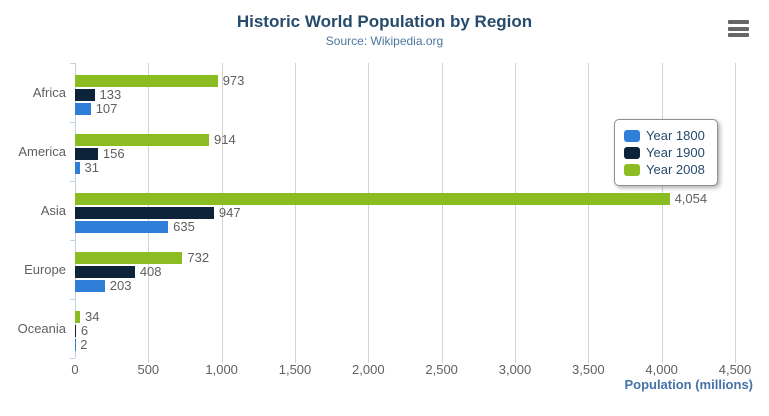  What do you see at coordinates (184, 226) in the screenshot?
I see `value-label-asia-year-1800: 635` at bounding box center [184, 226].